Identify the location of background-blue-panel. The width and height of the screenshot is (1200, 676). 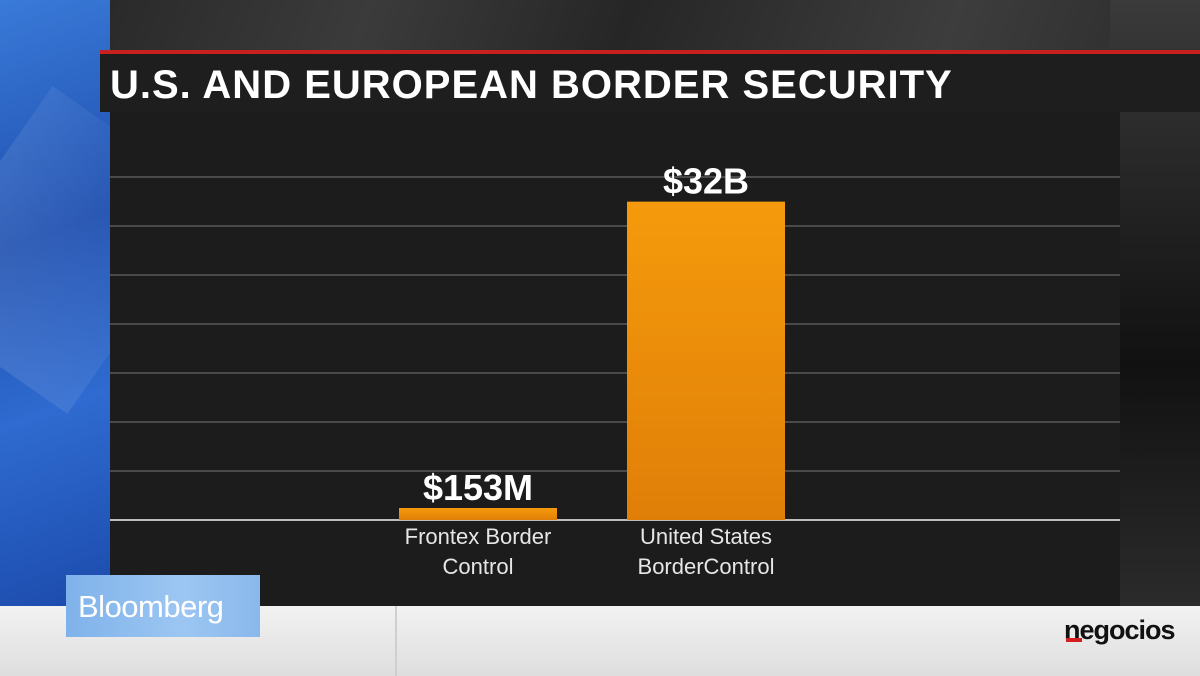
(55, 338).